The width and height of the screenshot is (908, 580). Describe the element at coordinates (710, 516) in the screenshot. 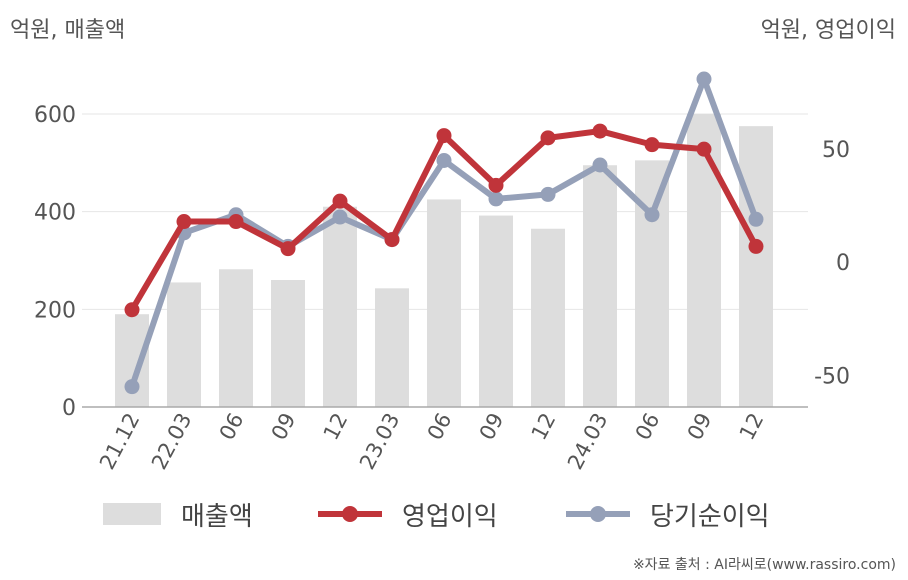

I see `legend-label-net-income: 당기순이익` at that location.